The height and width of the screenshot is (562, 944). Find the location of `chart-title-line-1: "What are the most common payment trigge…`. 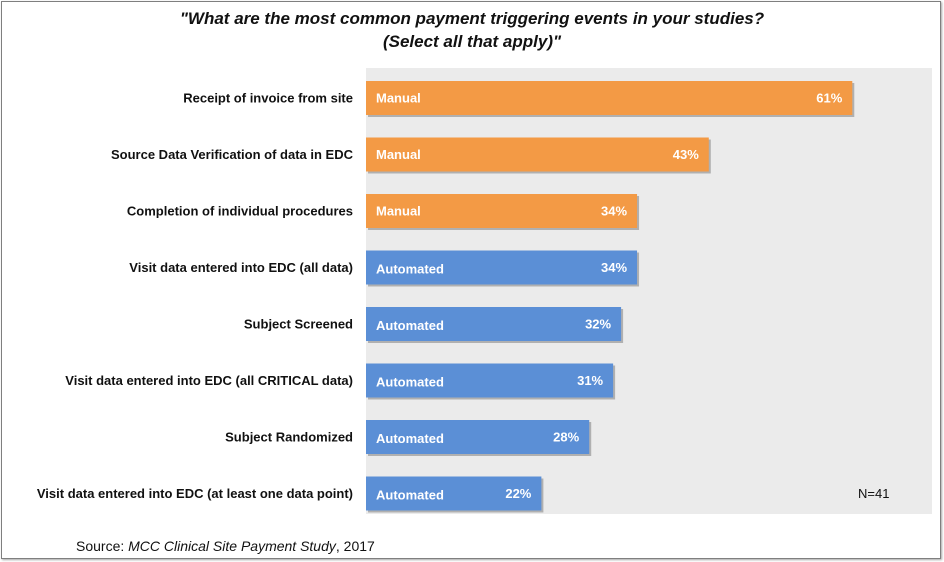

chart-title-line-1: "What are the most common payment trigge… is located at coordinates (472, 18).